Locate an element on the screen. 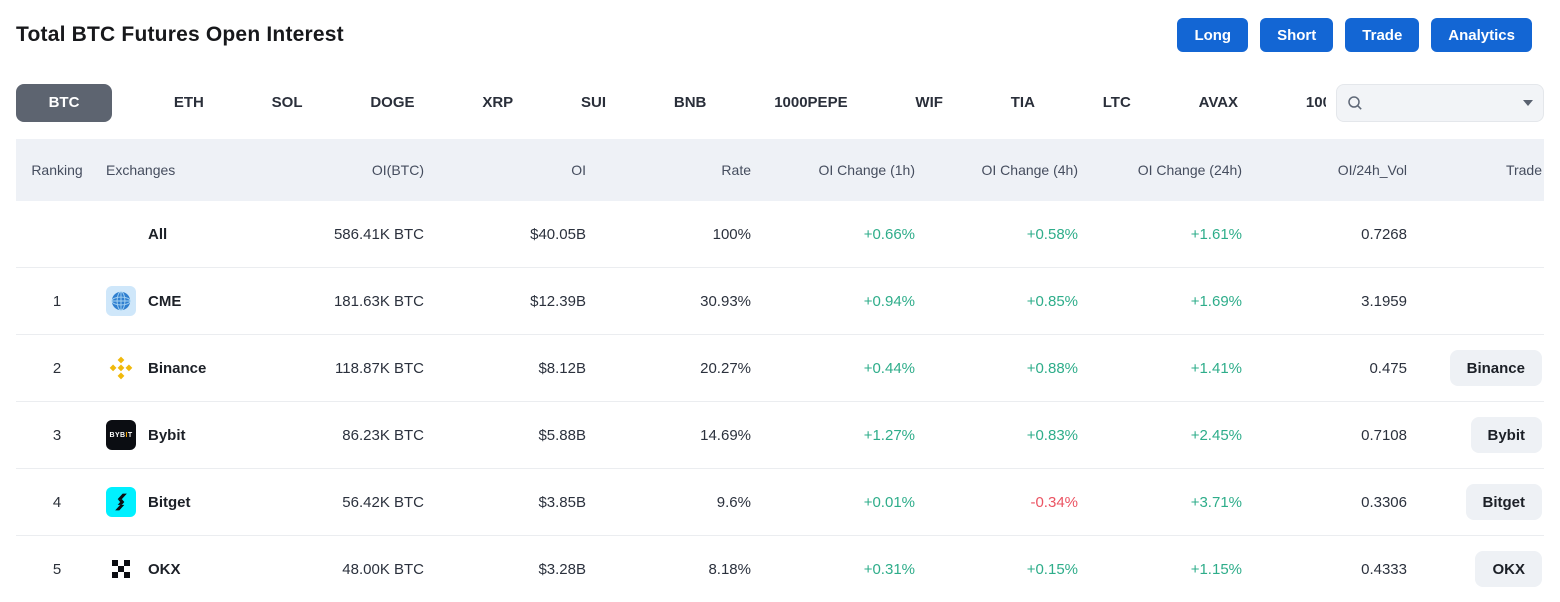 Image resolution: width=1560 pixels, height=602 pixels. short-button: Short is located at coordinates (1297, 35).